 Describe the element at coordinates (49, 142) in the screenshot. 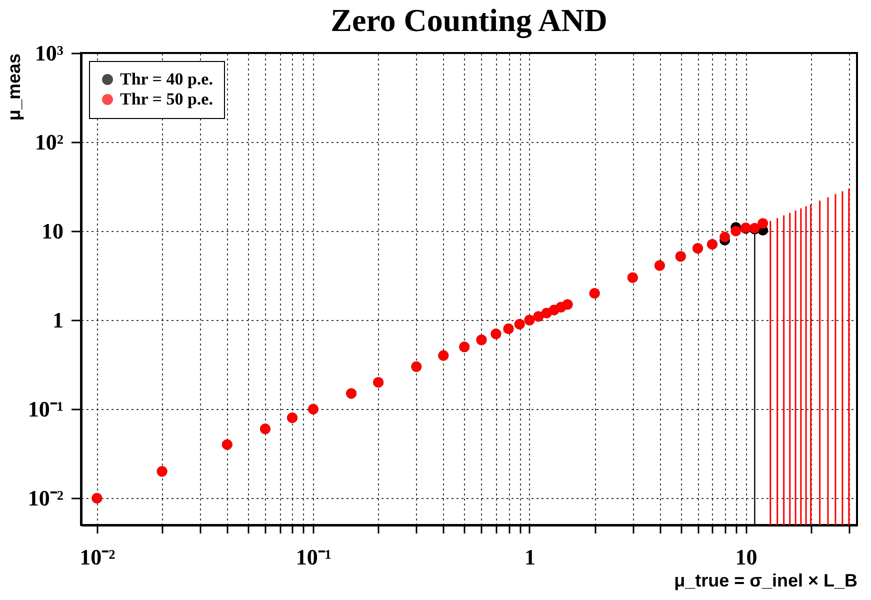

I see `y-tick-label: 10²` at that location.